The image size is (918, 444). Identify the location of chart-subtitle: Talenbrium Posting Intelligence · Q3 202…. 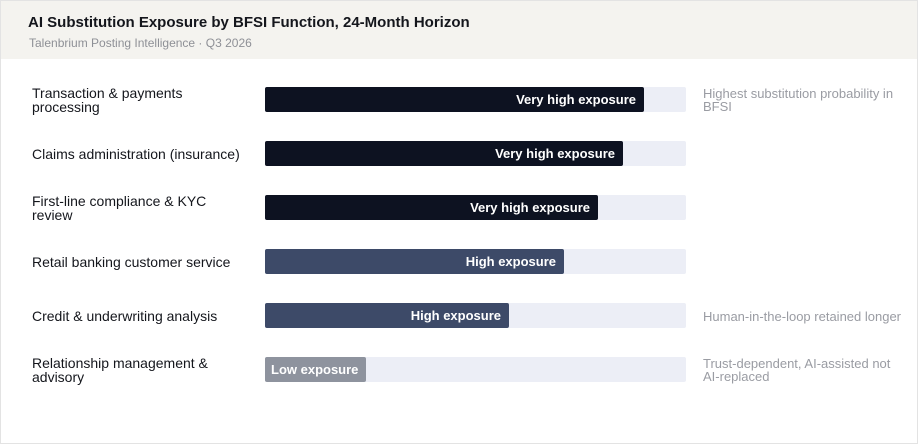
(140, 43).